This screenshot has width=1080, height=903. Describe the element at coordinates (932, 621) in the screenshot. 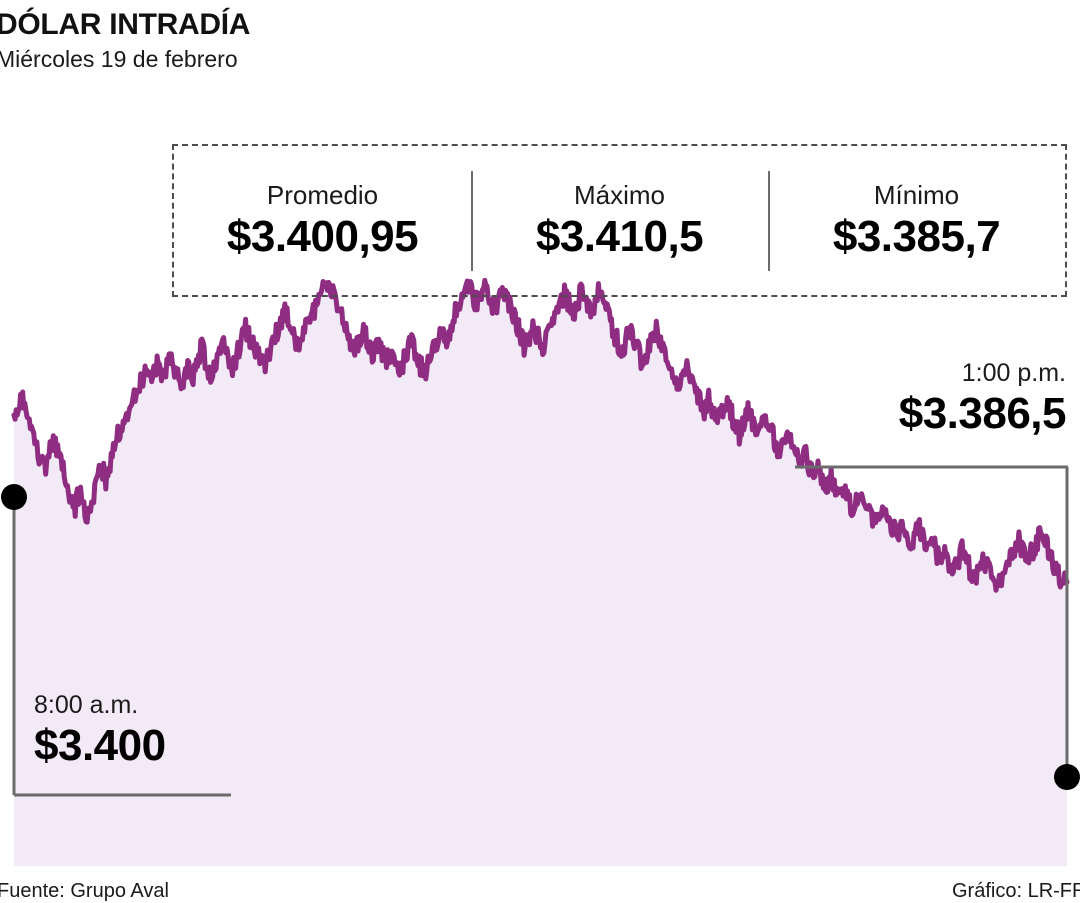

I see `close-bracket` at that location.